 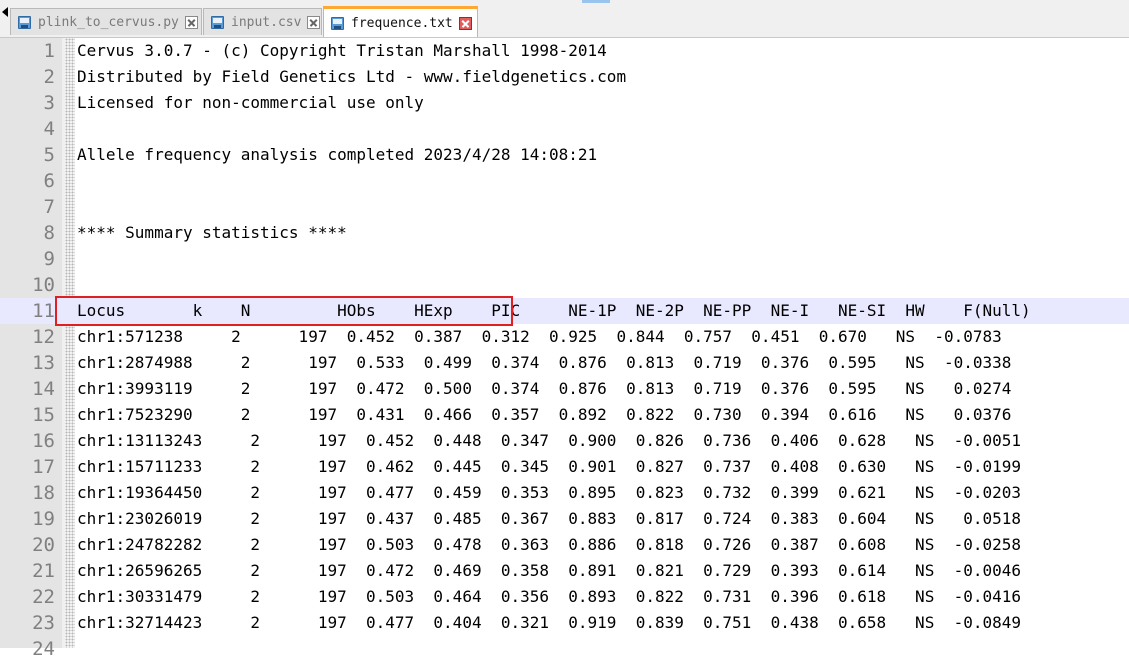 I want to click on line-number-gutter, so click(x=31, y=343).